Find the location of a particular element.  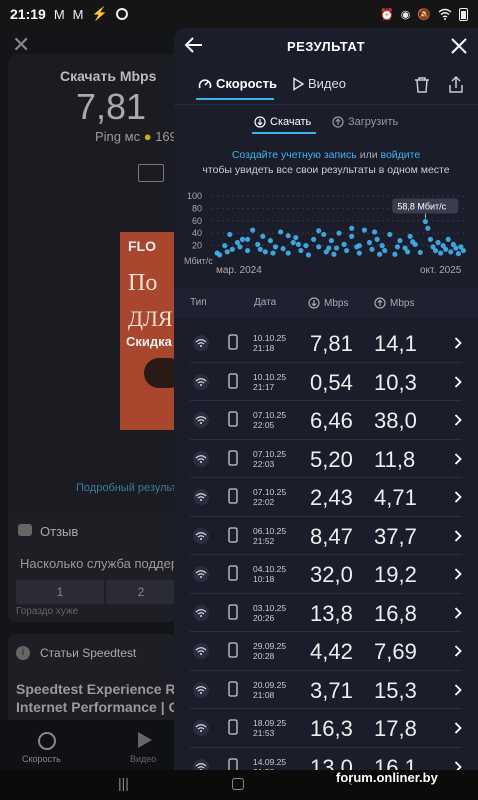

result-date: 04.10.25 10:18 is located at coordinates (270, 574).